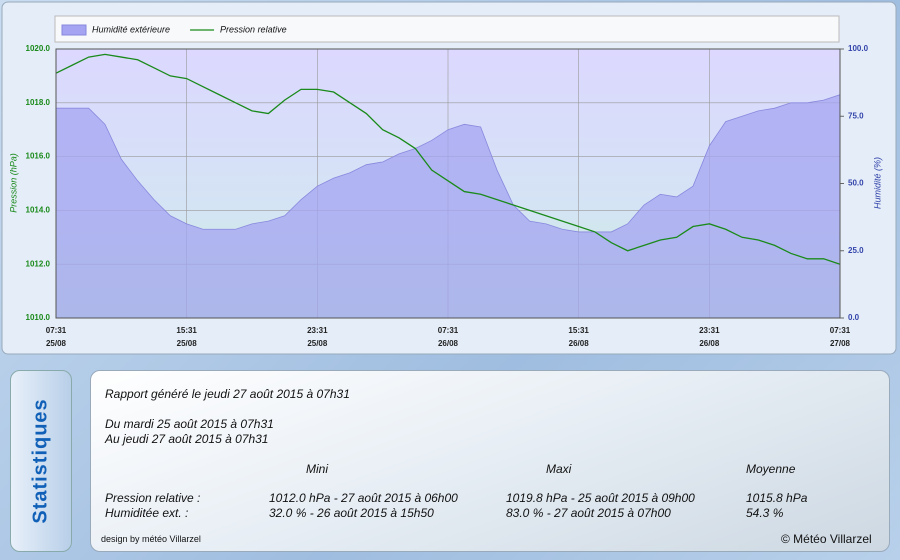  What do you see at coordinates (777, 498) in the screenshot?
I see `stats-cell: 1015.8 hPa` at bounding box center [777, 498].